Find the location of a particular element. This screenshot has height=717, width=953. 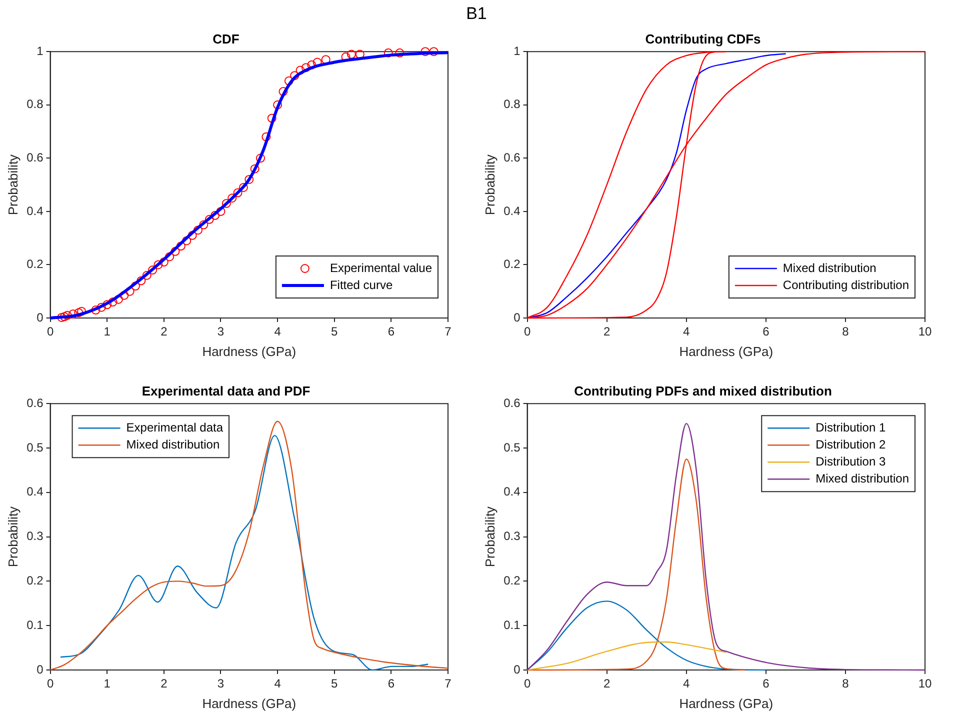

legend-label: Distribution 3 is located at coordinates (851, 461).